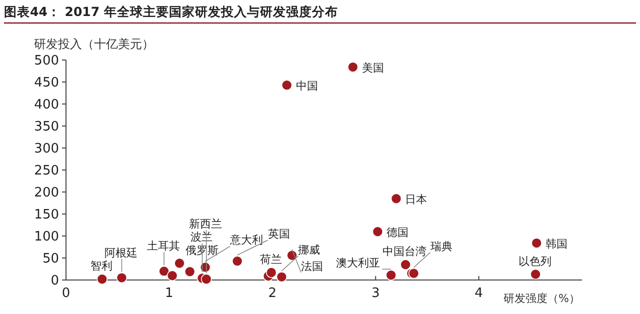  I want to click on y-tick-label: 50, so click(50, 259).